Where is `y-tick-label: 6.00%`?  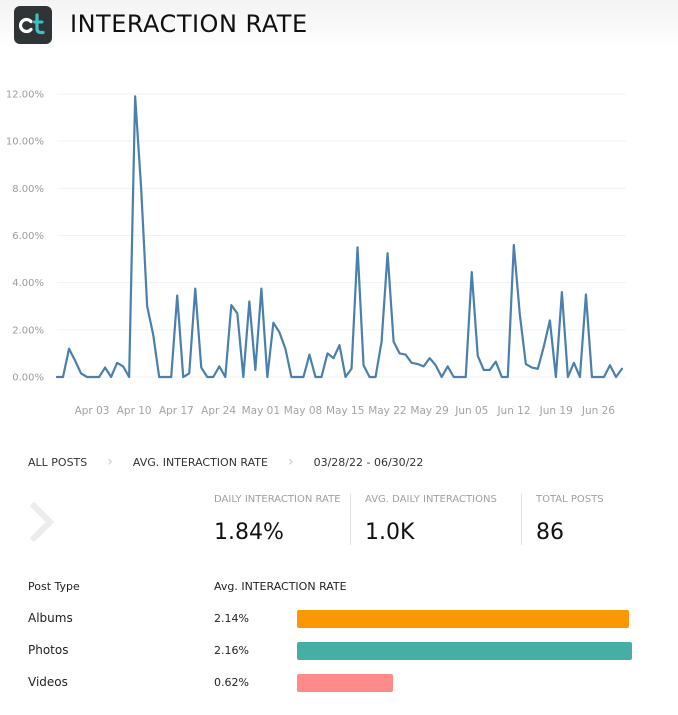
y-tick-label: 6.00% is located at coordinates (28, 236).